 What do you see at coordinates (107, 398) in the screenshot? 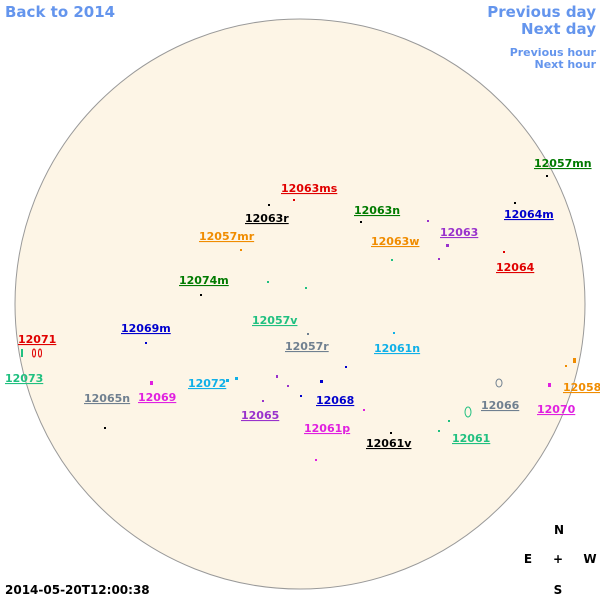
I see `region-link: 12065n` at bounding box center [107, 398].